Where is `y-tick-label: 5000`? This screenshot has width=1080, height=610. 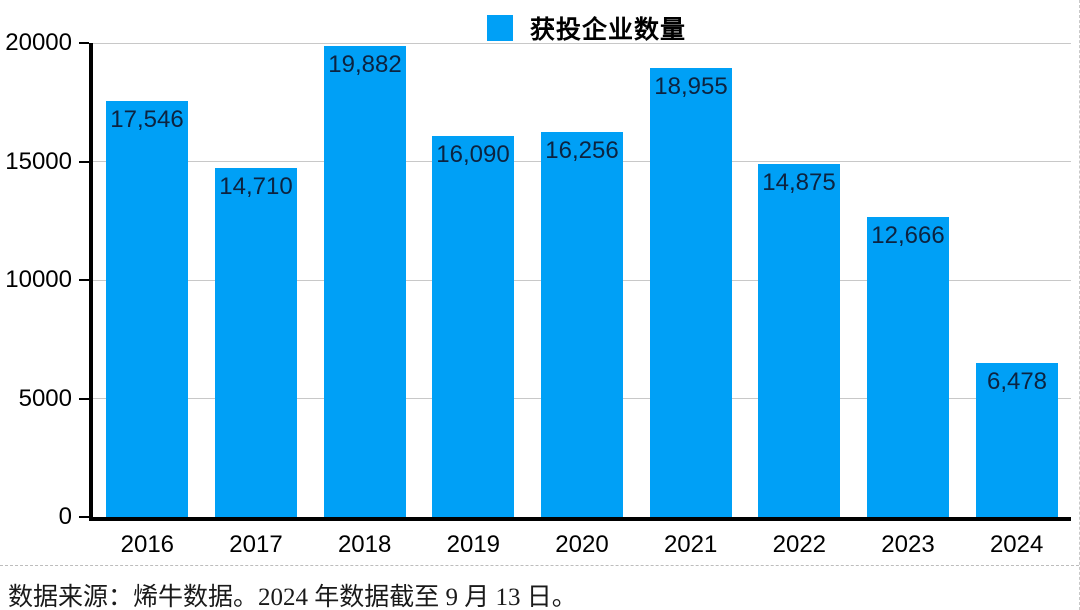 y-tick-label: 5000 is located at coordinates (45, 398).